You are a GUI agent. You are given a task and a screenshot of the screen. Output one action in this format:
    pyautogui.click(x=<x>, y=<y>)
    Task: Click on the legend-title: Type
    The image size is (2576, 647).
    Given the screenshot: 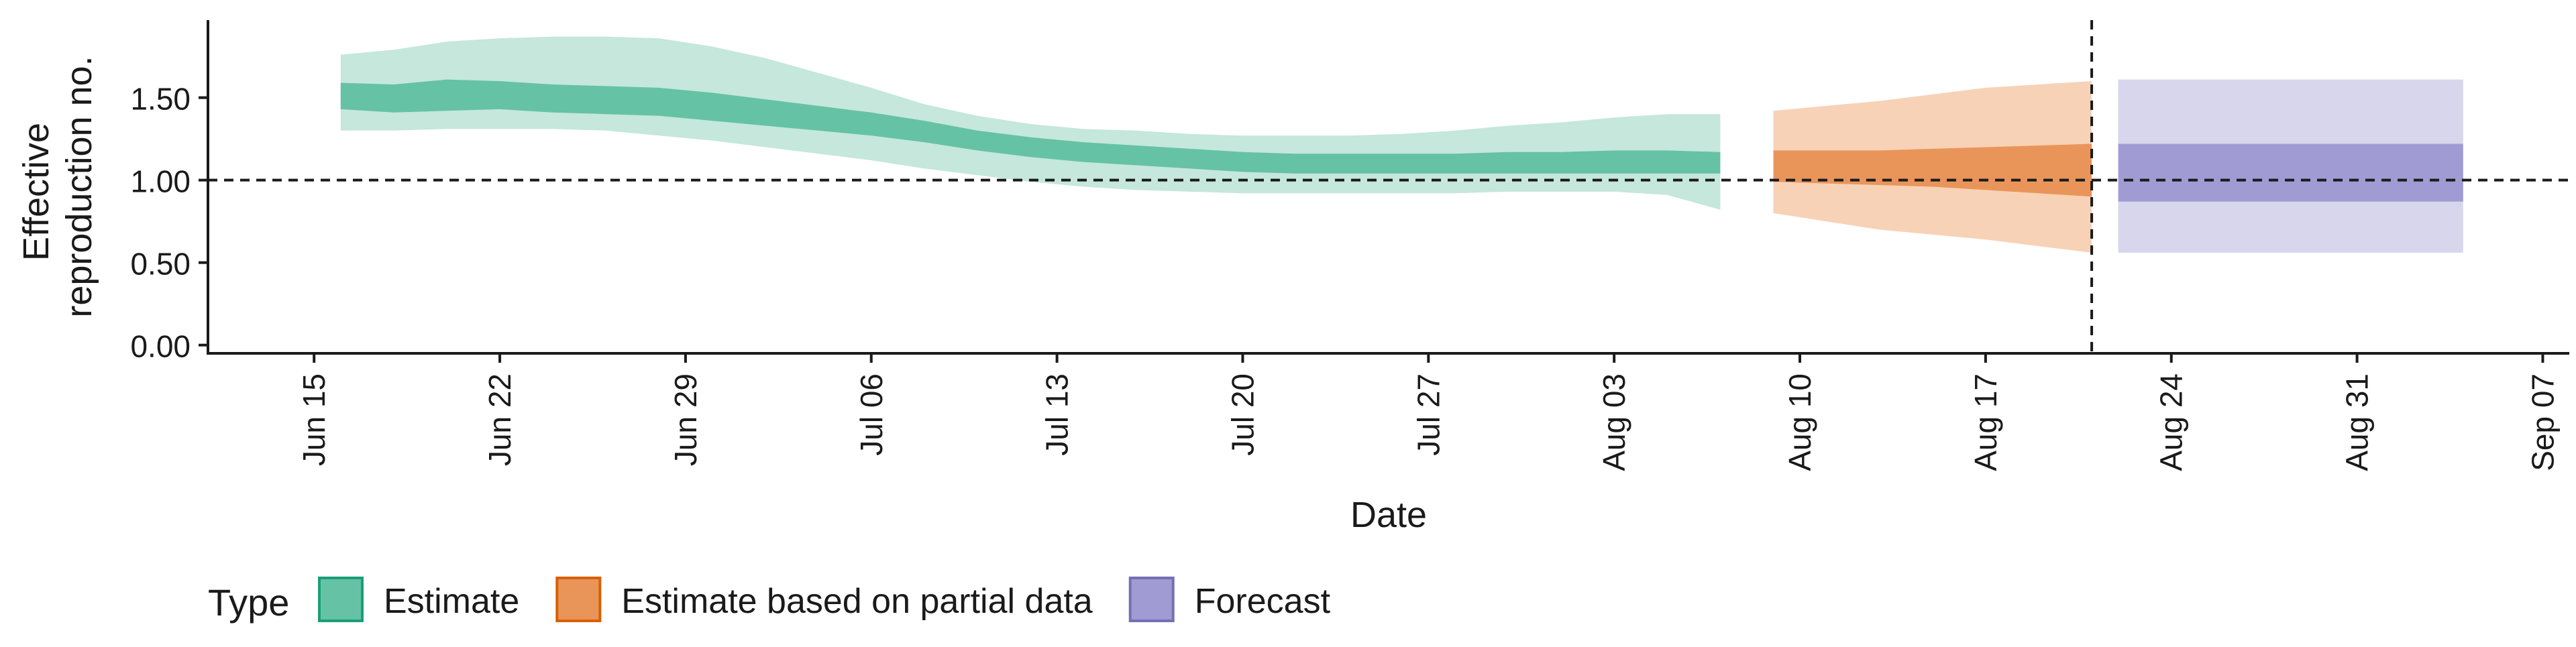 What is the action you would take?
    pyautogui.click(x=248, y=602)
    